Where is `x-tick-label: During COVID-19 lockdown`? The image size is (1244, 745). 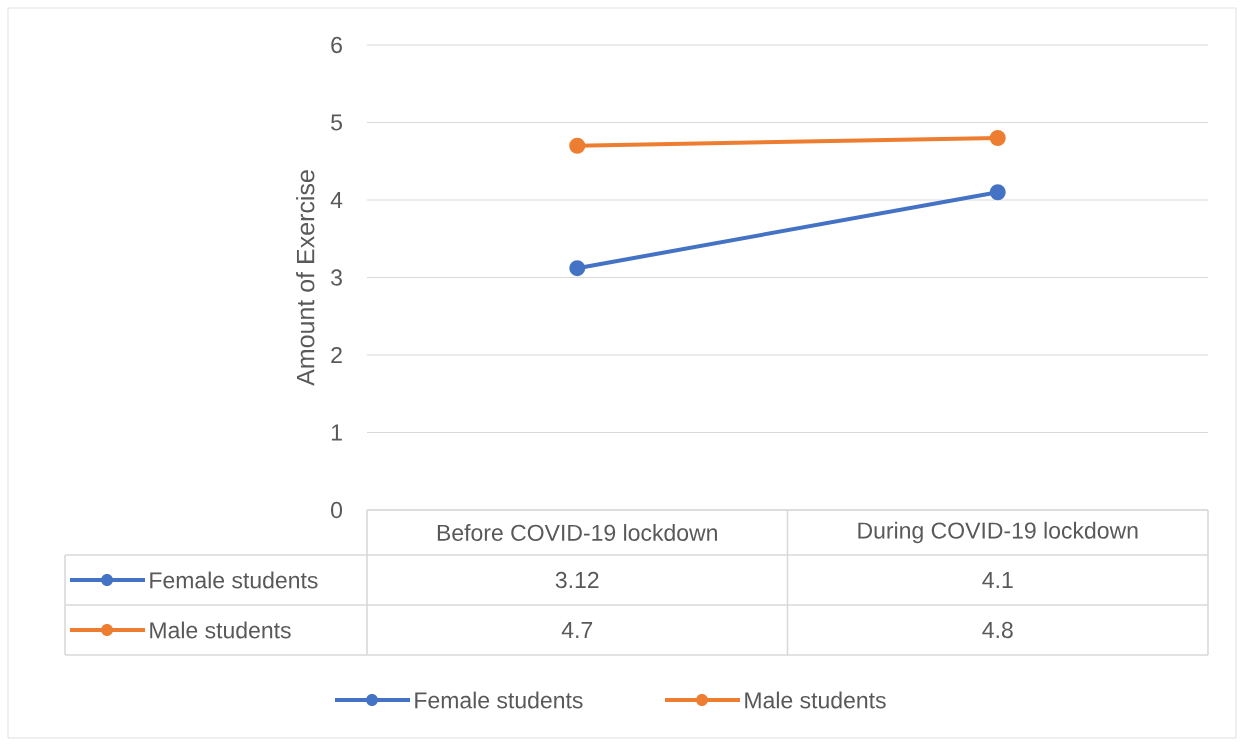 x-tick-label: During COVID-19 lockdown is located at coordinates (998, 532).